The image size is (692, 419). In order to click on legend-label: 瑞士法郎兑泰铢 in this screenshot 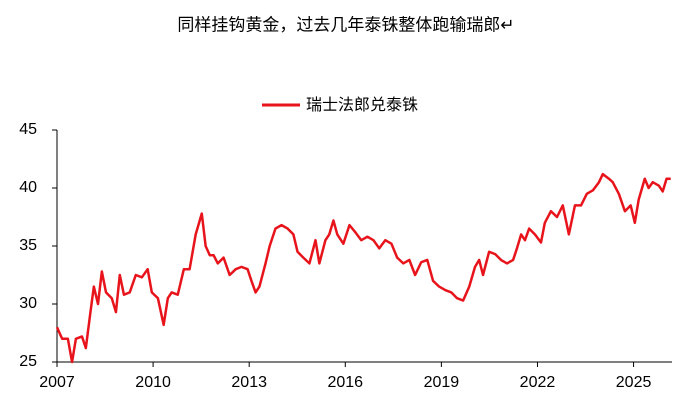, I will do `click(362, 105)`.